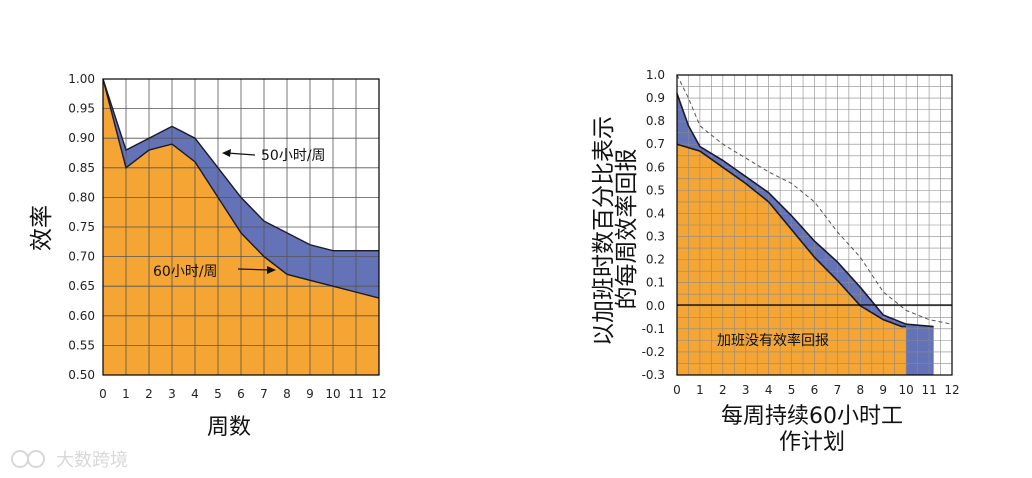  I want to click on watermark: 大数跨境, so click(69, 460).